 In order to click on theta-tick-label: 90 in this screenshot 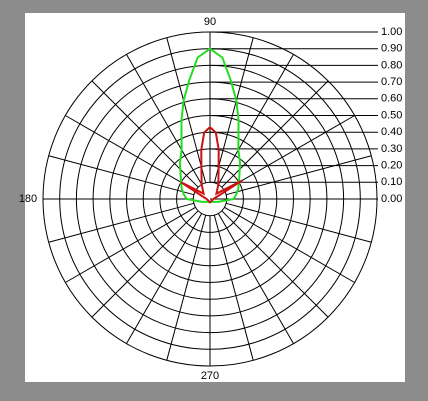, I will do `click(210, 22)`.